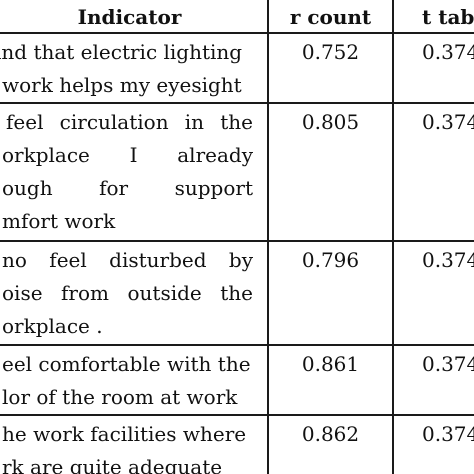 The height and width of the screenshot is (474, 474). Describe the element at coordinates (120, 397) in the screenshot. I see `indicator-line: lor of the room at work` at that location.